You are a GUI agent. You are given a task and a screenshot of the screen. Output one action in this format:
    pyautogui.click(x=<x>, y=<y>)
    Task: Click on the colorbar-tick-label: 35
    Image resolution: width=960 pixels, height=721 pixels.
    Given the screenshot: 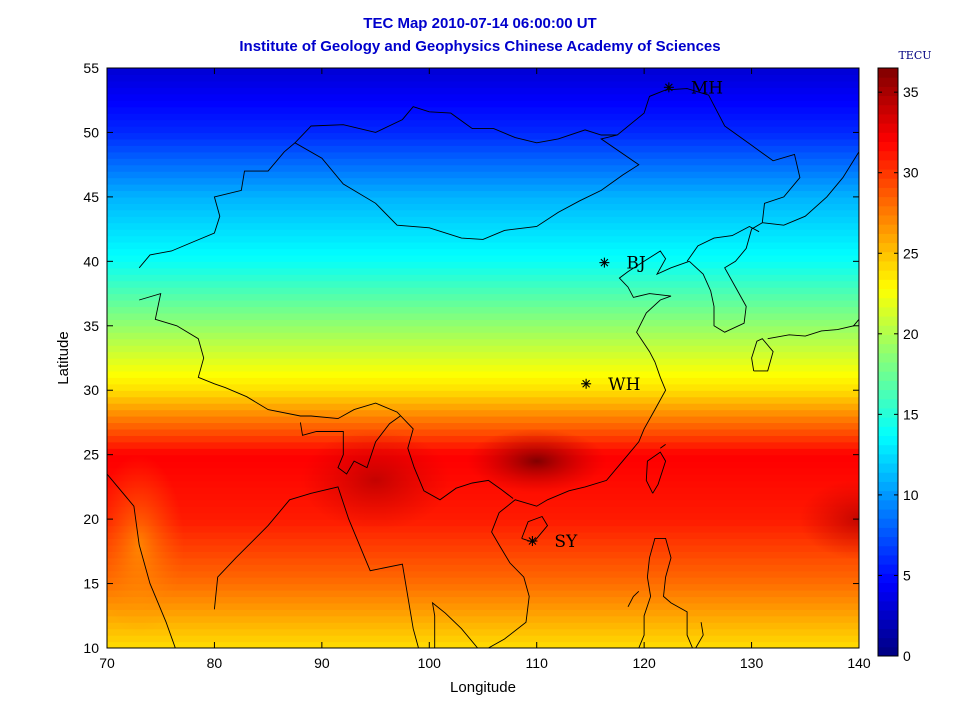 What is the action you would take?
    pyautogui.click(x=911, y=92)
    